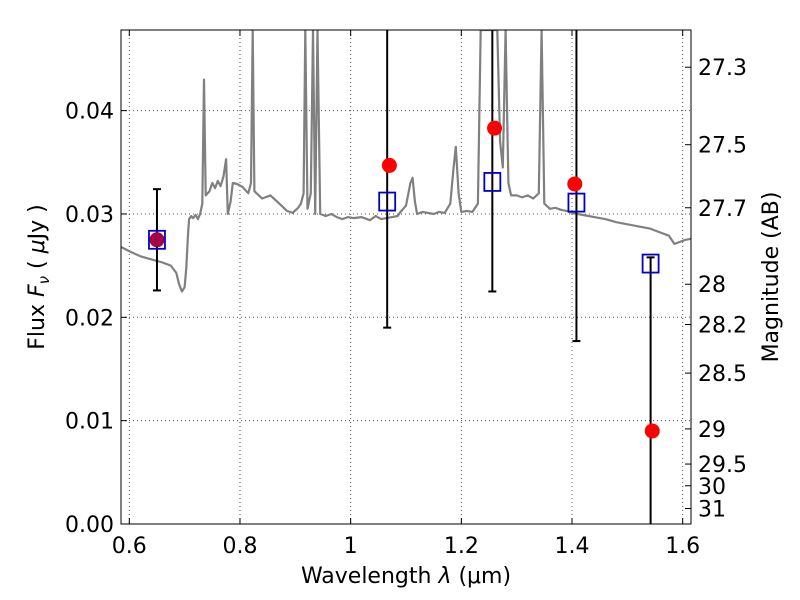  What do you see at coordinates (722, 374) in the screenshot?
I see `magnitude-tick-label: 28.5` at bounding box center [722, 374].